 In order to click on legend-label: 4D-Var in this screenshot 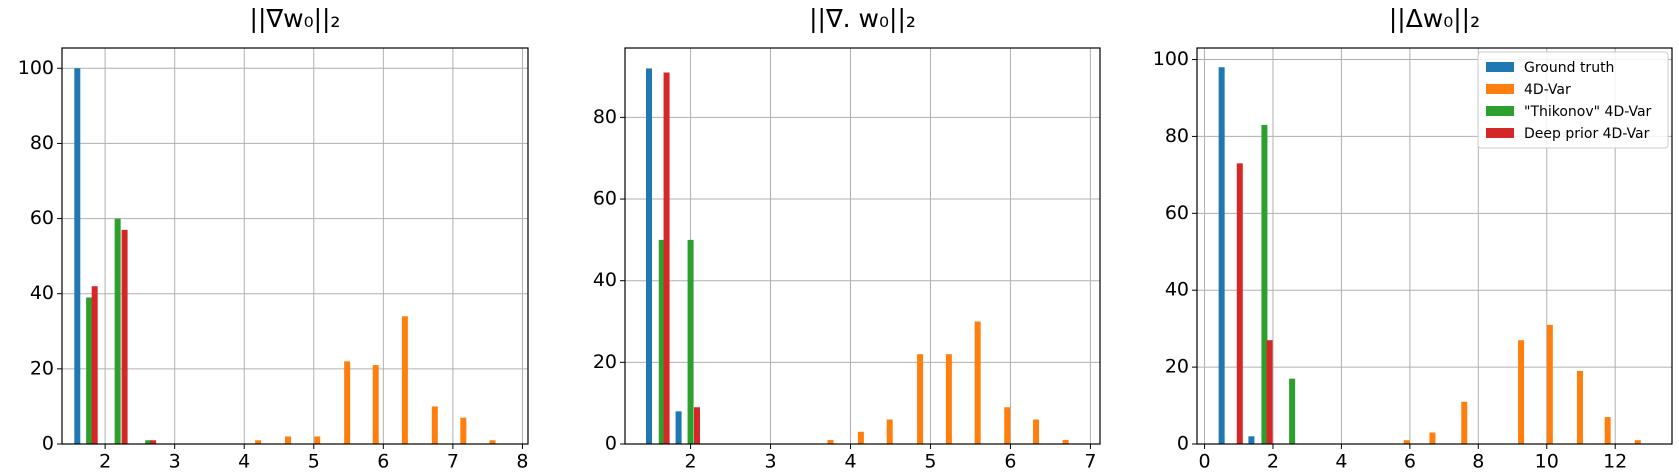, I will do `click(1547, 90)`.